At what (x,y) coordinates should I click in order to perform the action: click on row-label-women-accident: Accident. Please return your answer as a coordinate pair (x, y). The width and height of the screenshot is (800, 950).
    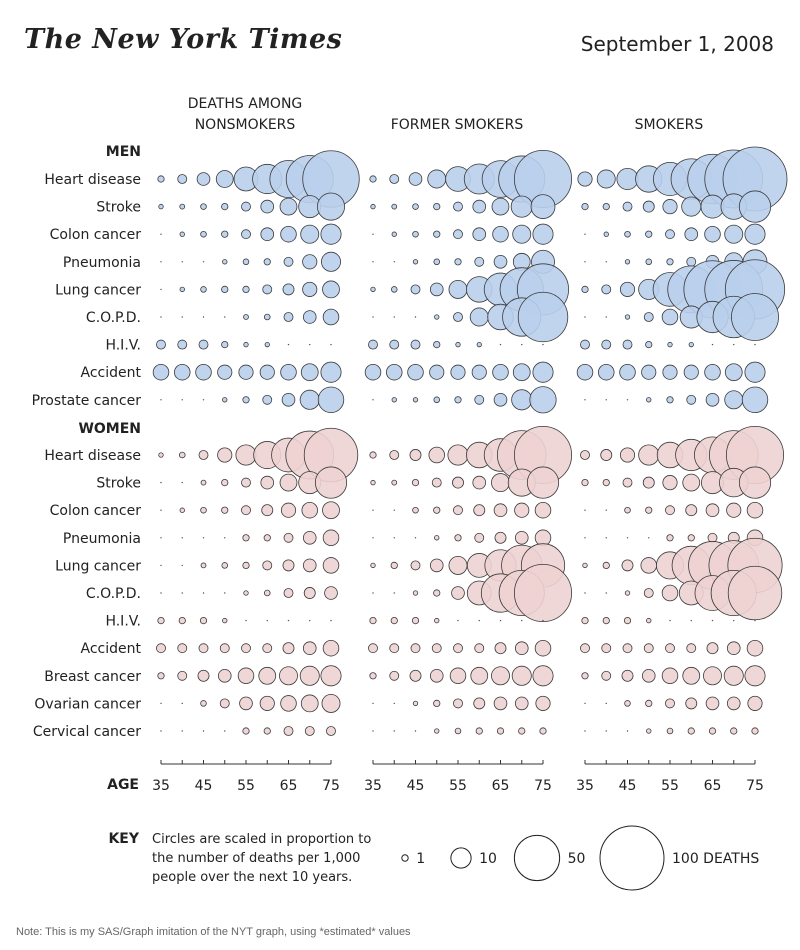
    Looking at the image, I should click on (111, 649).